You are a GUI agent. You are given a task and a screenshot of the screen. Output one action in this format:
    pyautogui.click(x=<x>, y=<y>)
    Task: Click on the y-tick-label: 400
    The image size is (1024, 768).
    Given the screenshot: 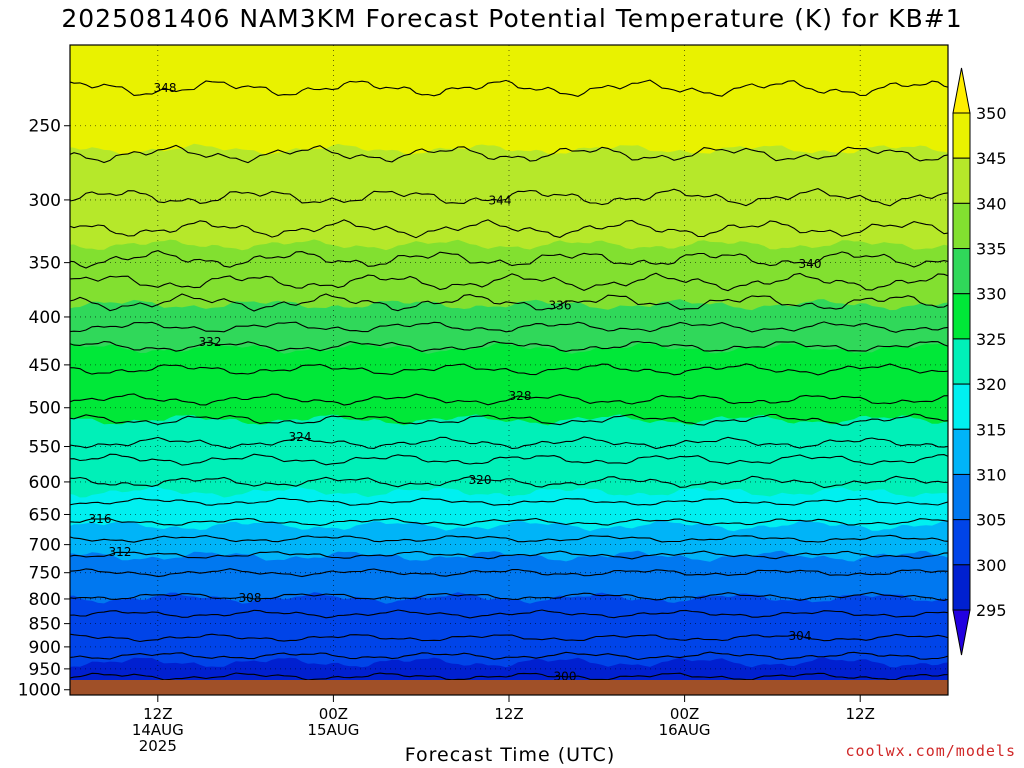 What is the action you would take?
    pyautogui.click(x=45, y=318)
    